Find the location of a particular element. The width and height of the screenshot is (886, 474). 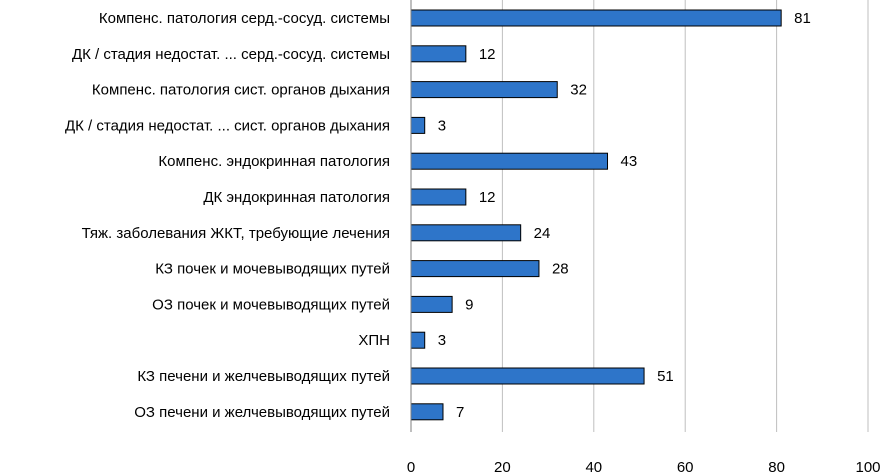

category-label: ОЗ почек и мочевыводящих путей is located at coordinates (271, 304).